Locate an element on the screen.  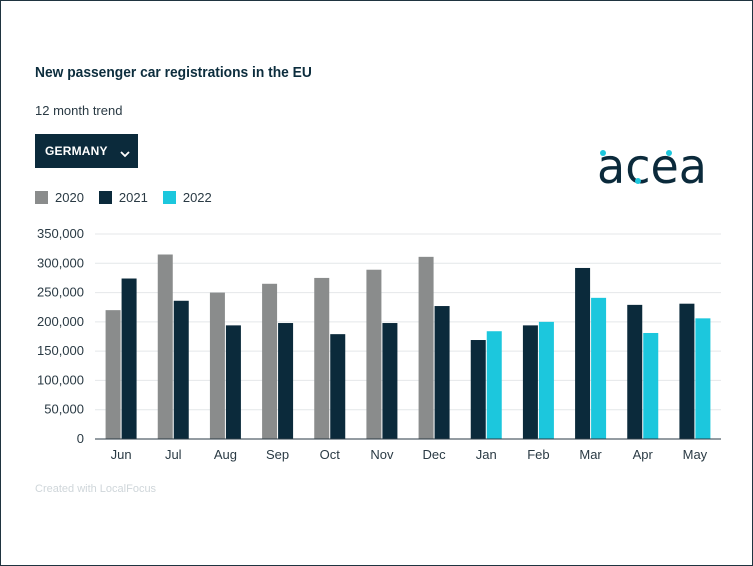
bar-2022-jan is located at coordinates (494, 385).